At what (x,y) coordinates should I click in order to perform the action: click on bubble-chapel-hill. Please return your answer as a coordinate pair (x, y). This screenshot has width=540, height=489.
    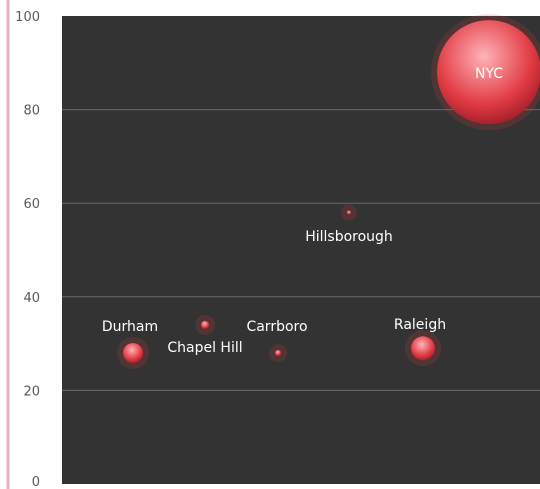
    Looking at the image, I should click on (205, 324).